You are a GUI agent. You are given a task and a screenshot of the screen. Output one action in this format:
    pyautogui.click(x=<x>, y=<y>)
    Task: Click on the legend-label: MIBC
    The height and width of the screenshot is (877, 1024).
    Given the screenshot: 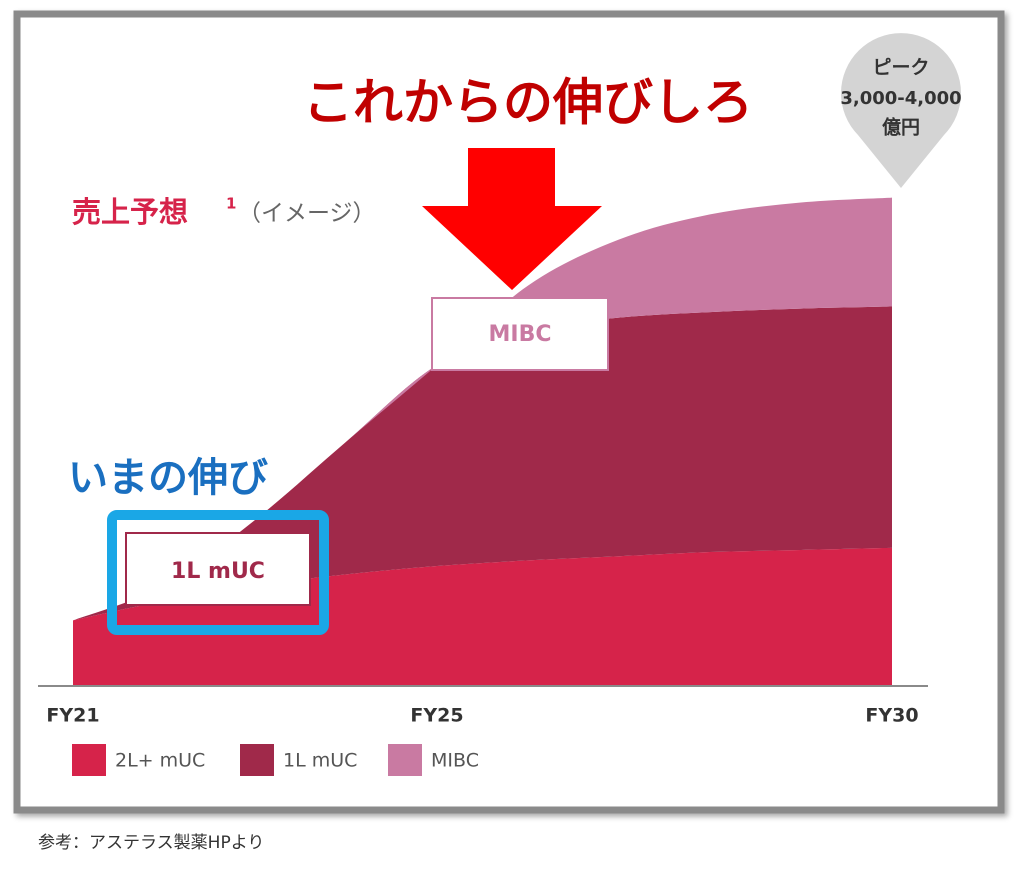 What is the action you would take?
    pyautogui.click(x=455, y=761)
    